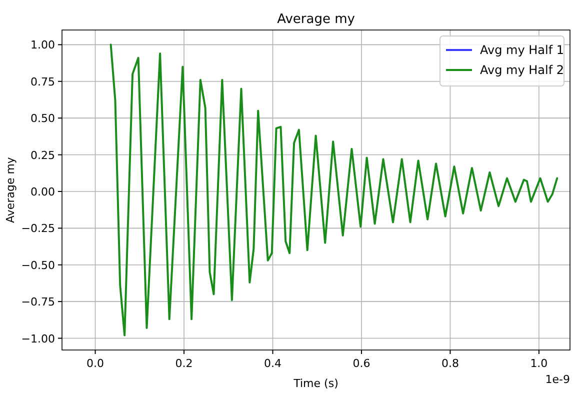 The width and height of the screenshot is (577, 403). What do you see at coordinates (522, 70) in the screenshot?
I see `legend-label: Avg my Half 2` at bounding box center [522, 70].